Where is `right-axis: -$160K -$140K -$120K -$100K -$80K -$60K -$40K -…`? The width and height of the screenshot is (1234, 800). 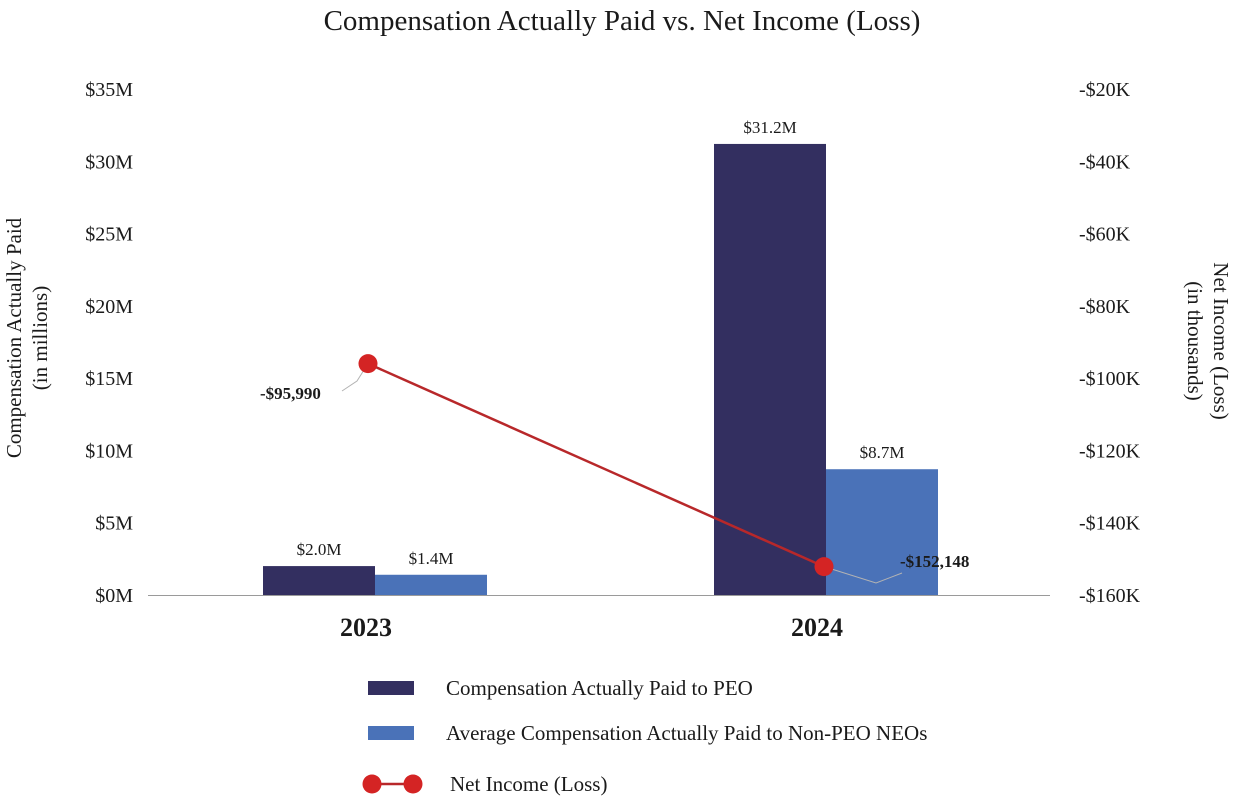 right-axis: -$160K -$140K -$120K -$100K -$80K -$60K -$40K -… is located at coordinates (1110, 343).